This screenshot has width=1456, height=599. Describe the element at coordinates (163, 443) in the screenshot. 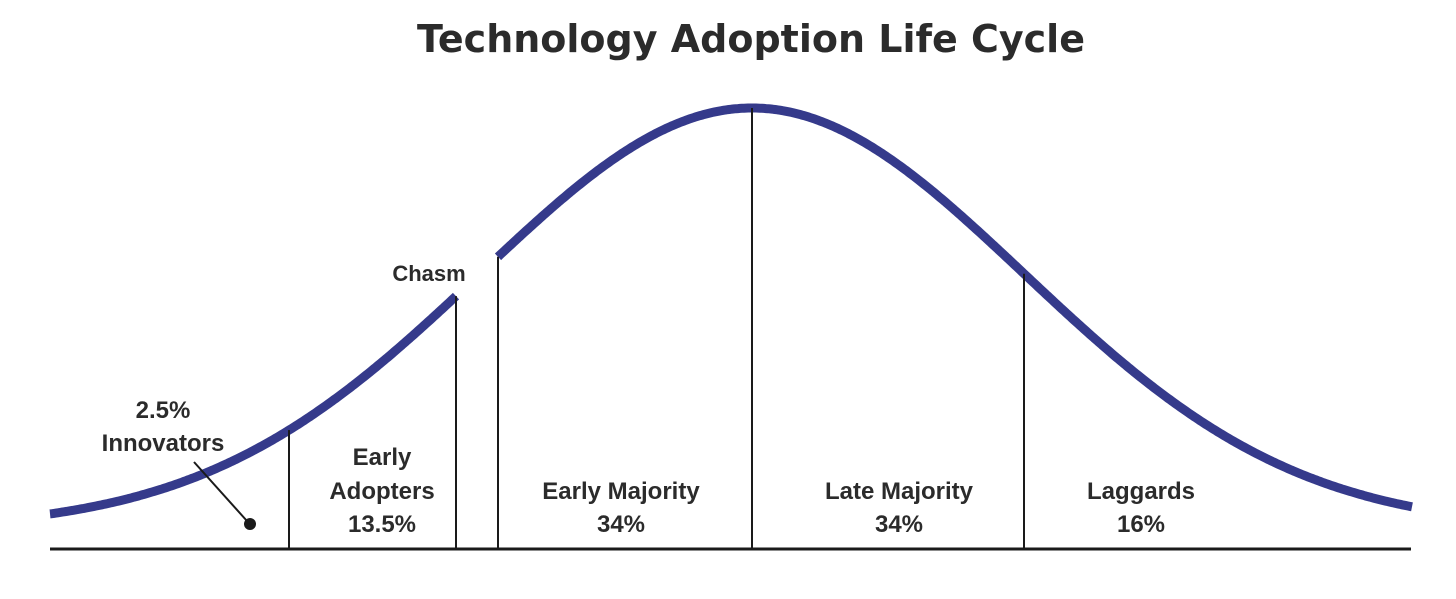

I see `innovators-label: Innovators` at that location.